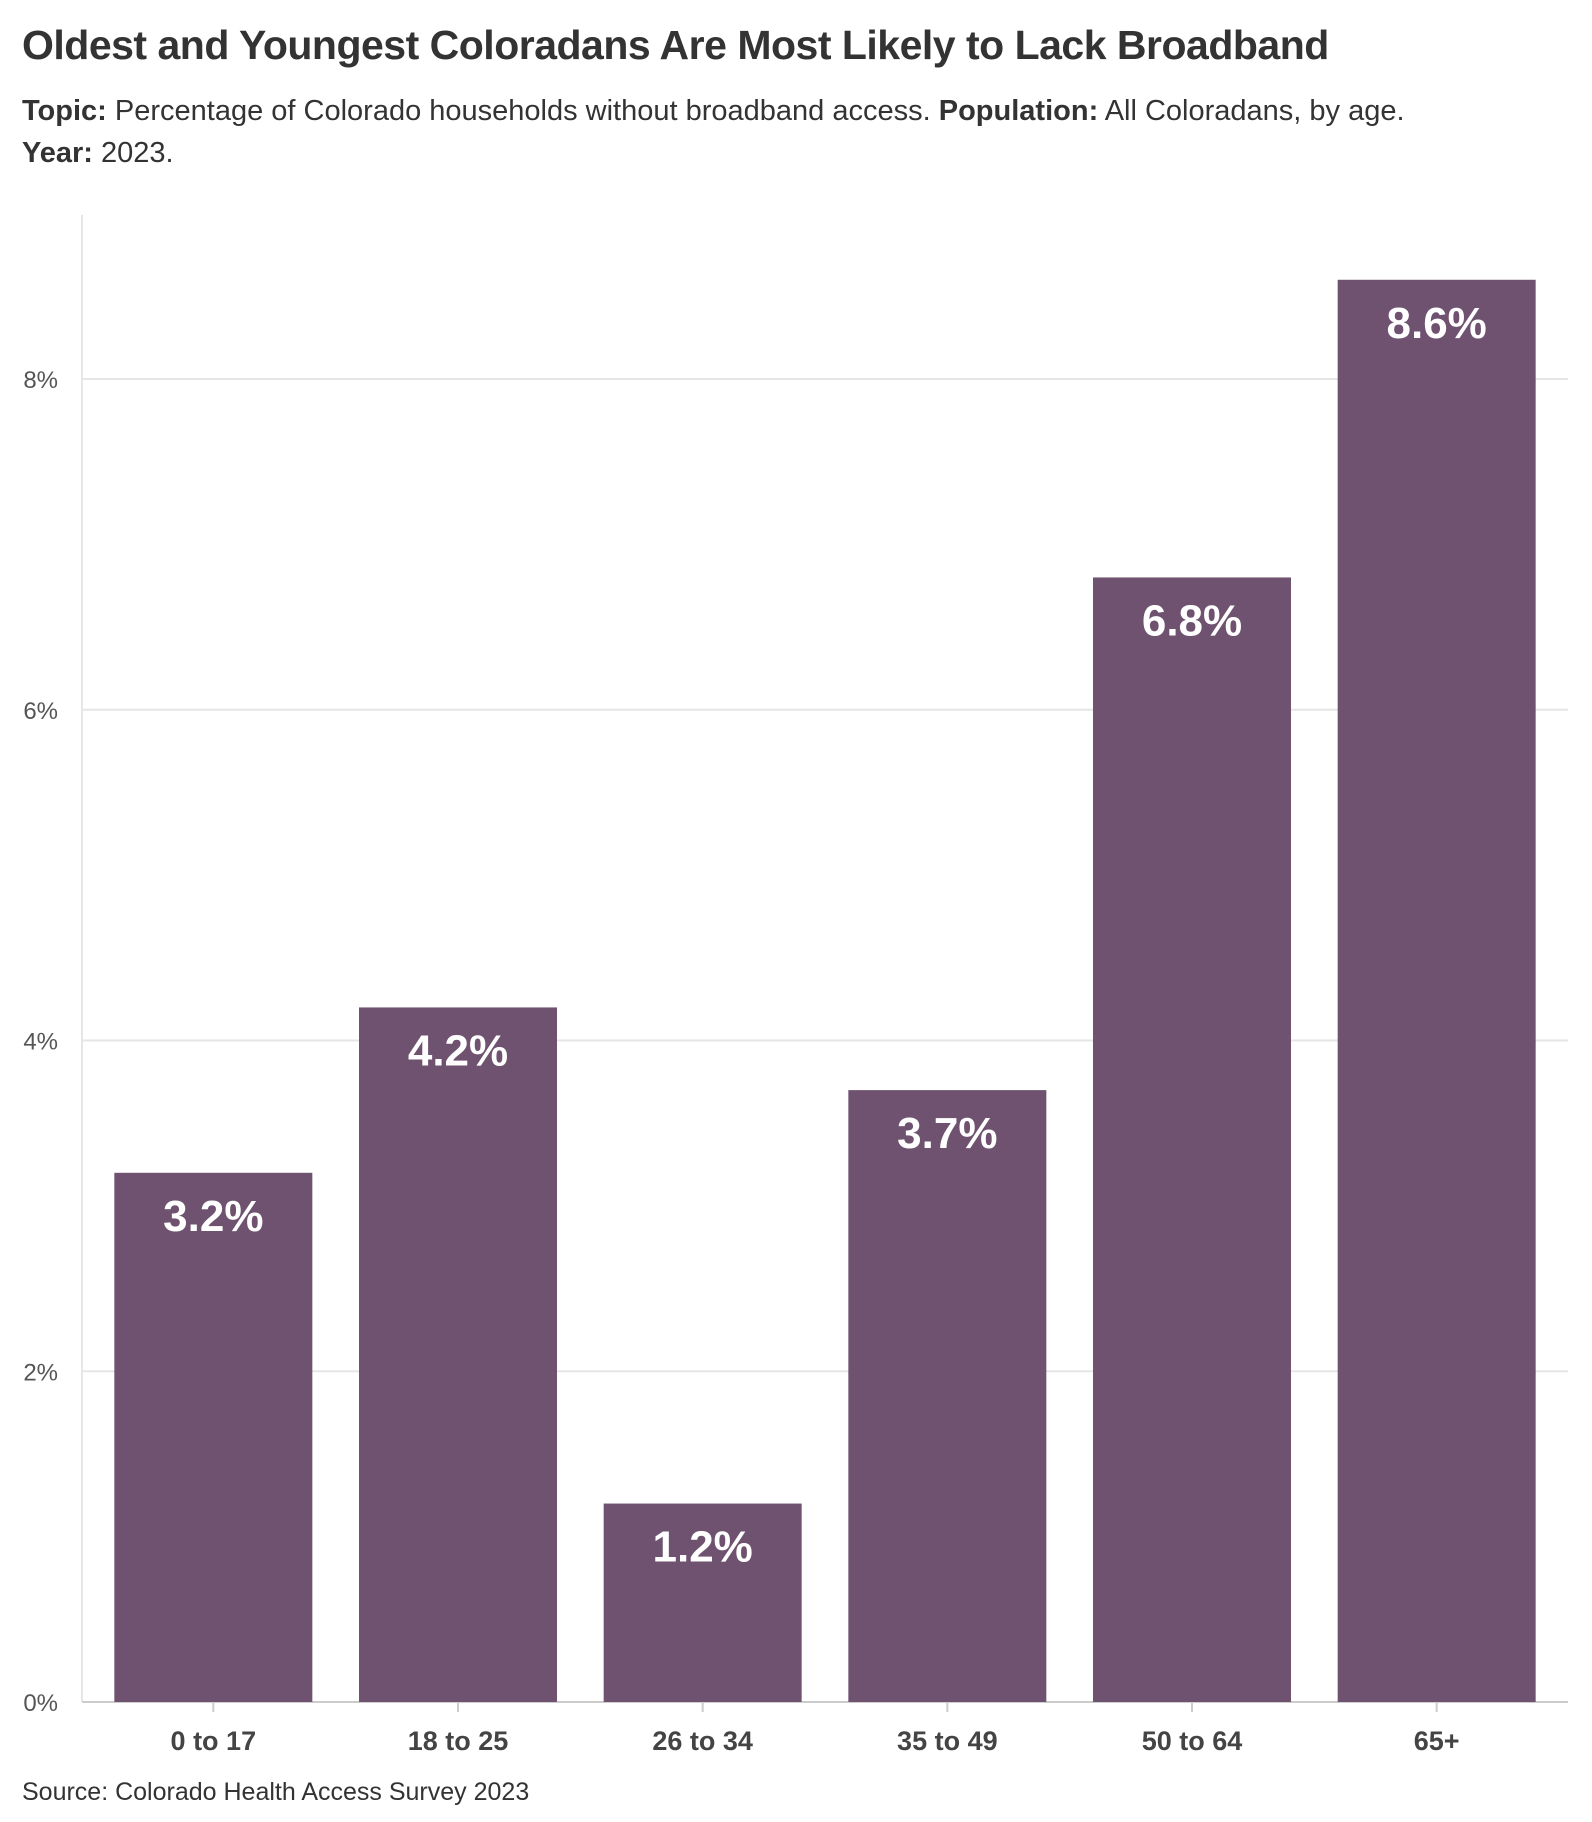 The image size is (1592, 1822). What do you see at coordinates (40, 711) in the screenshot?
I see `y-tick-label: 6%` at bounding box center [40, 711].